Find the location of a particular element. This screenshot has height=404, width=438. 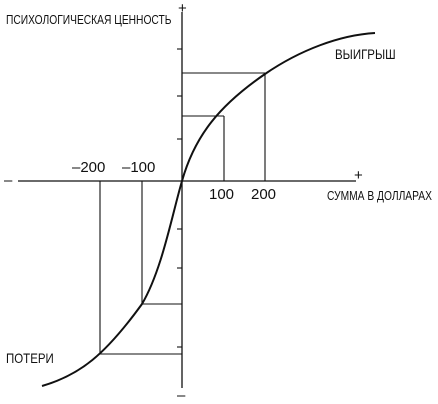

tick-label-minus-100: –100 is located at coordinates (139, 167).